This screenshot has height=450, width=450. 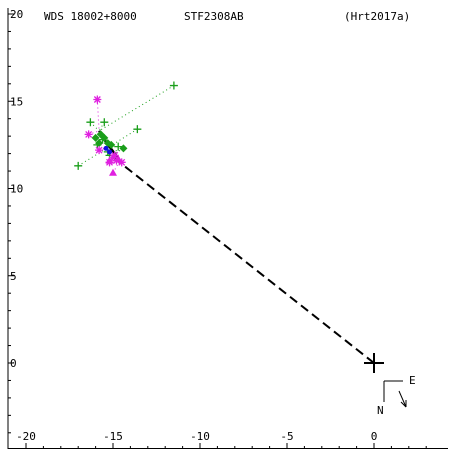 What do you see at coordinates (412, 380) in the screenshot?
I see `compass-east-label: E` at bounding box center [412, 380].